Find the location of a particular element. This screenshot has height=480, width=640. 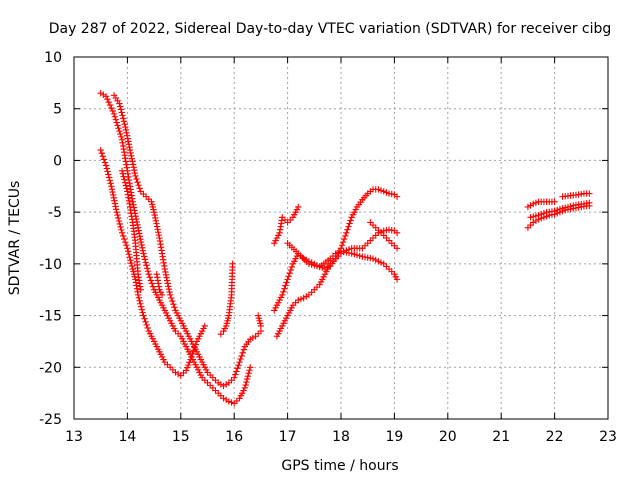

x-tick-label: 21 is located at coordinates (501, 437).